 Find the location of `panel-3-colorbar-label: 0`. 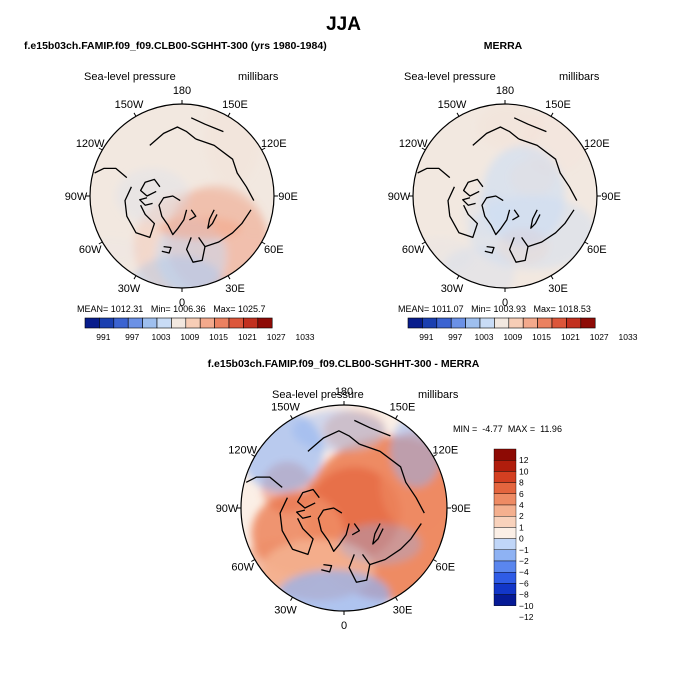

panel-3-colorbar-label: 0 is located at coordinates (521, 539).